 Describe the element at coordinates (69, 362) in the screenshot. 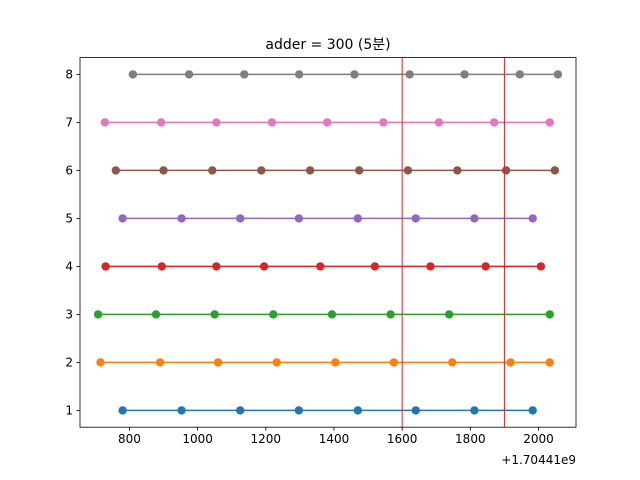

I see `y-tick-label: 2` at that location.